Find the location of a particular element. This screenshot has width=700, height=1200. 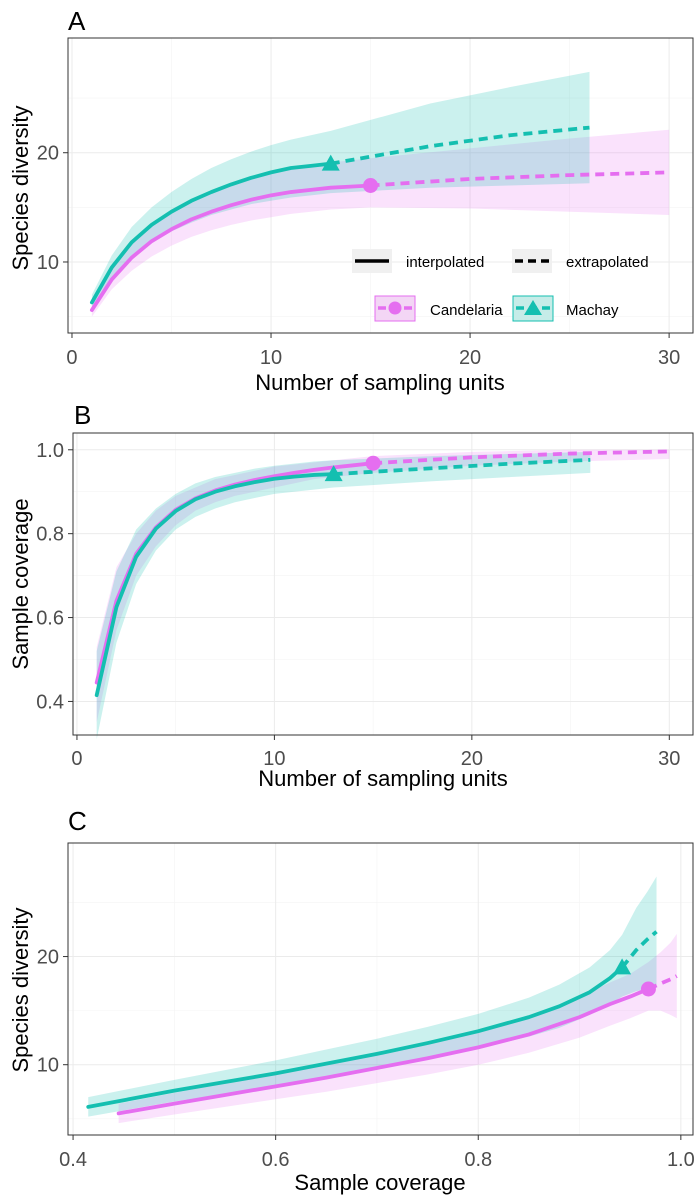

panel-c-line-extrapolated-machay is located at coordinates (639, 949).